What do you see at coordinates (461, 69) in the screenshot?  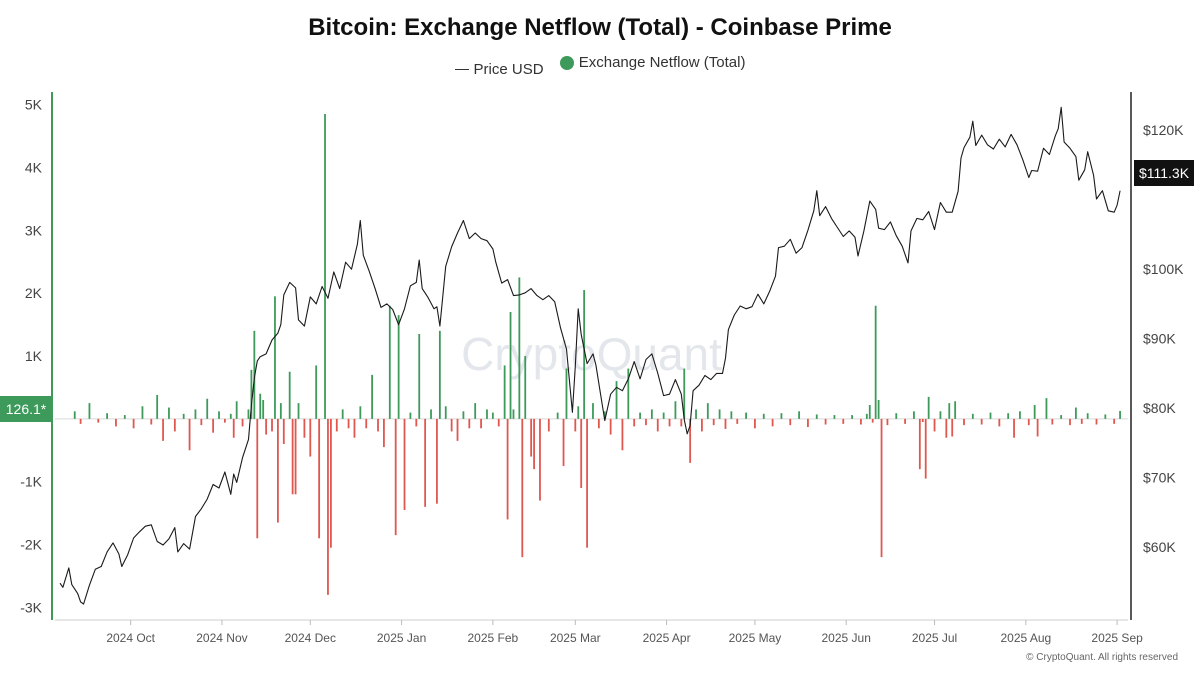 I see `price-line-swatch` at bounding box center [461, 69].